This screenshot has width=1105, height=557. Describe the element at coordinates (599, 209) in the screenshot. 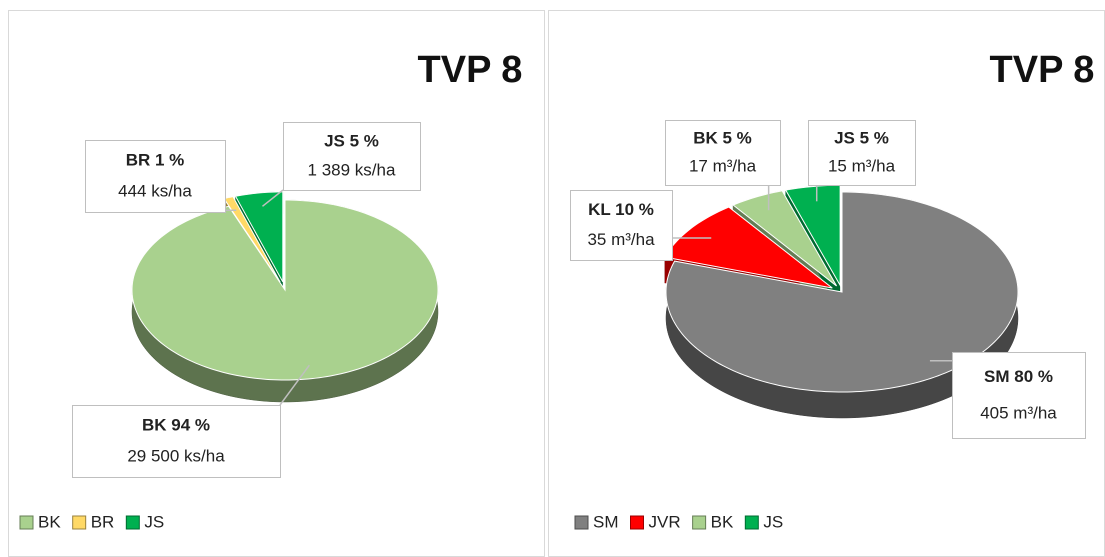

I see `label-name: KL` at that location.